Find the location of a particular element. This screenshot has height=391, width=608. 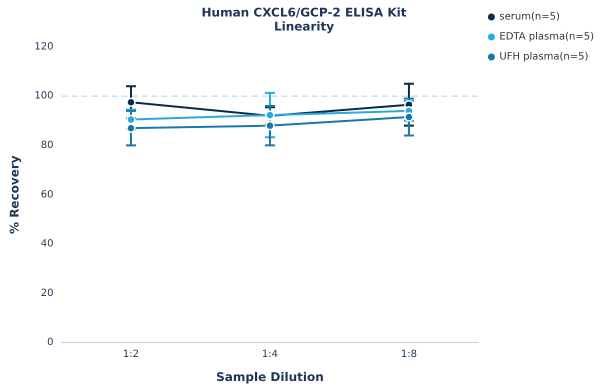

x-tick-label: 1:8 is located at coordinates (408, 354).